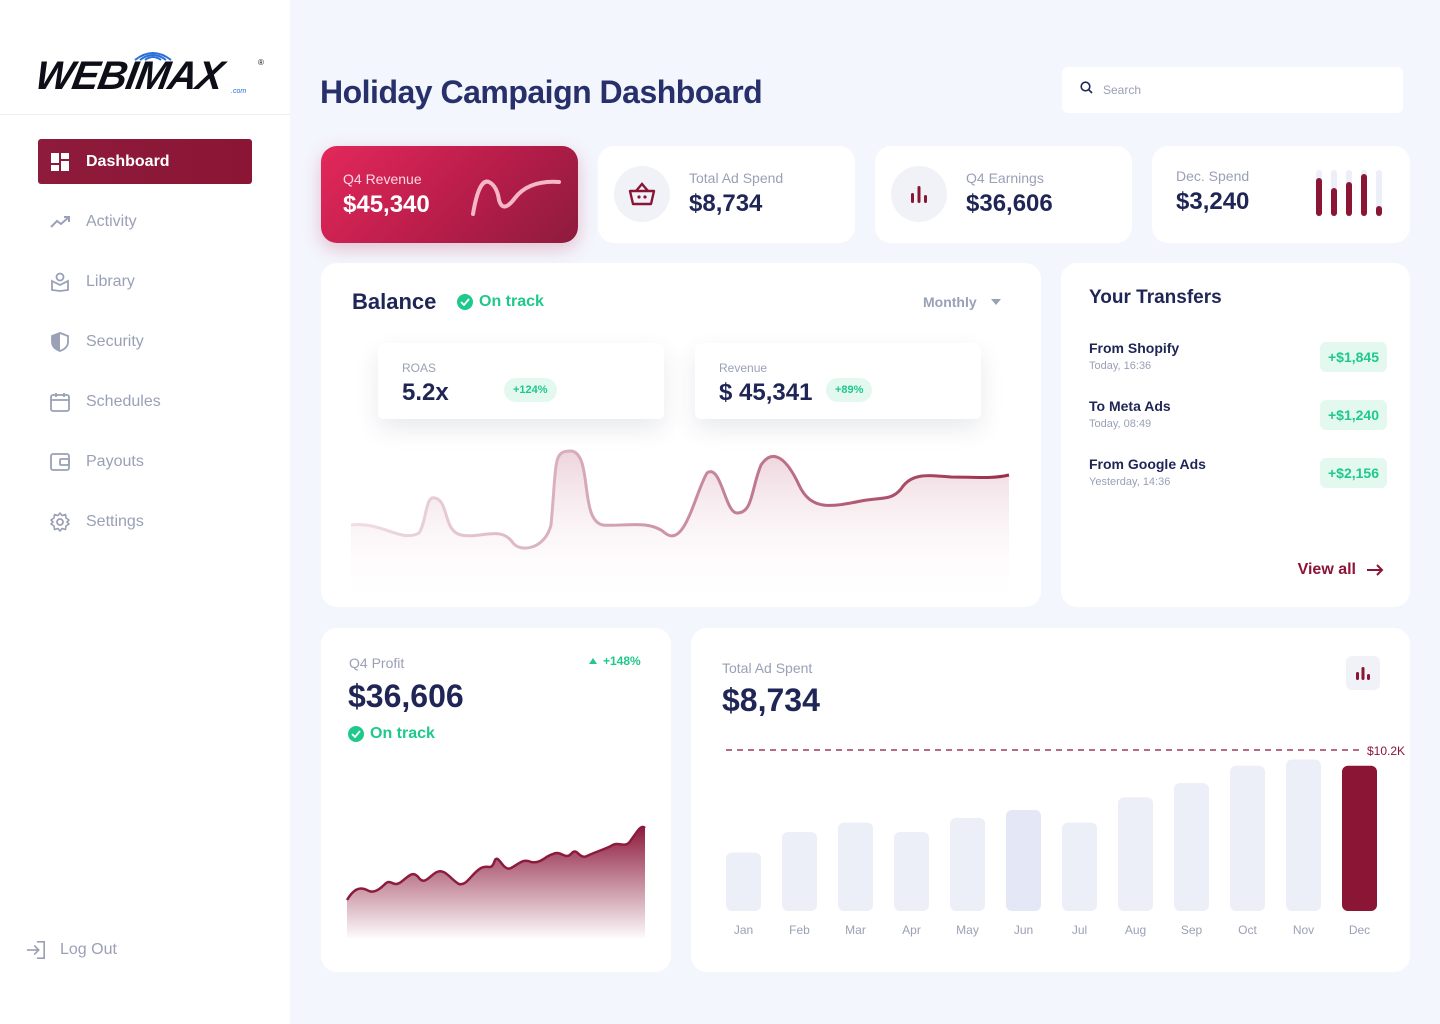 Image resolution: width=1440 pixels, height=1024 pixels. I want to click on sidebar-divider, so click(145, 114).